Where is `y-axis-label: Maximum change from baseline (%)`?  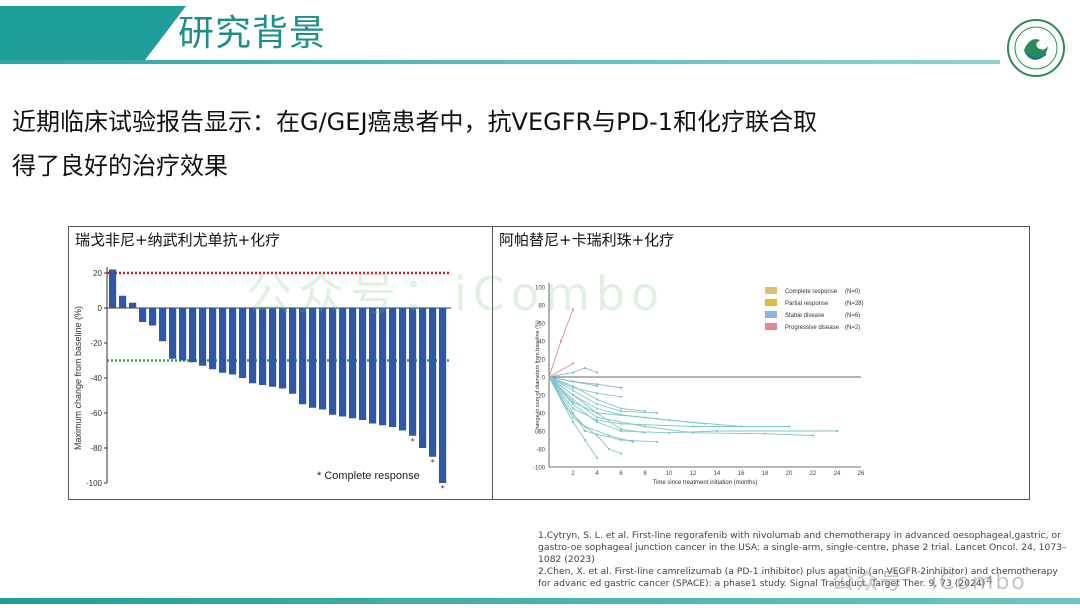
y-axis-label: Maximum change from baseline (%) is located at coordinates (78, 378).